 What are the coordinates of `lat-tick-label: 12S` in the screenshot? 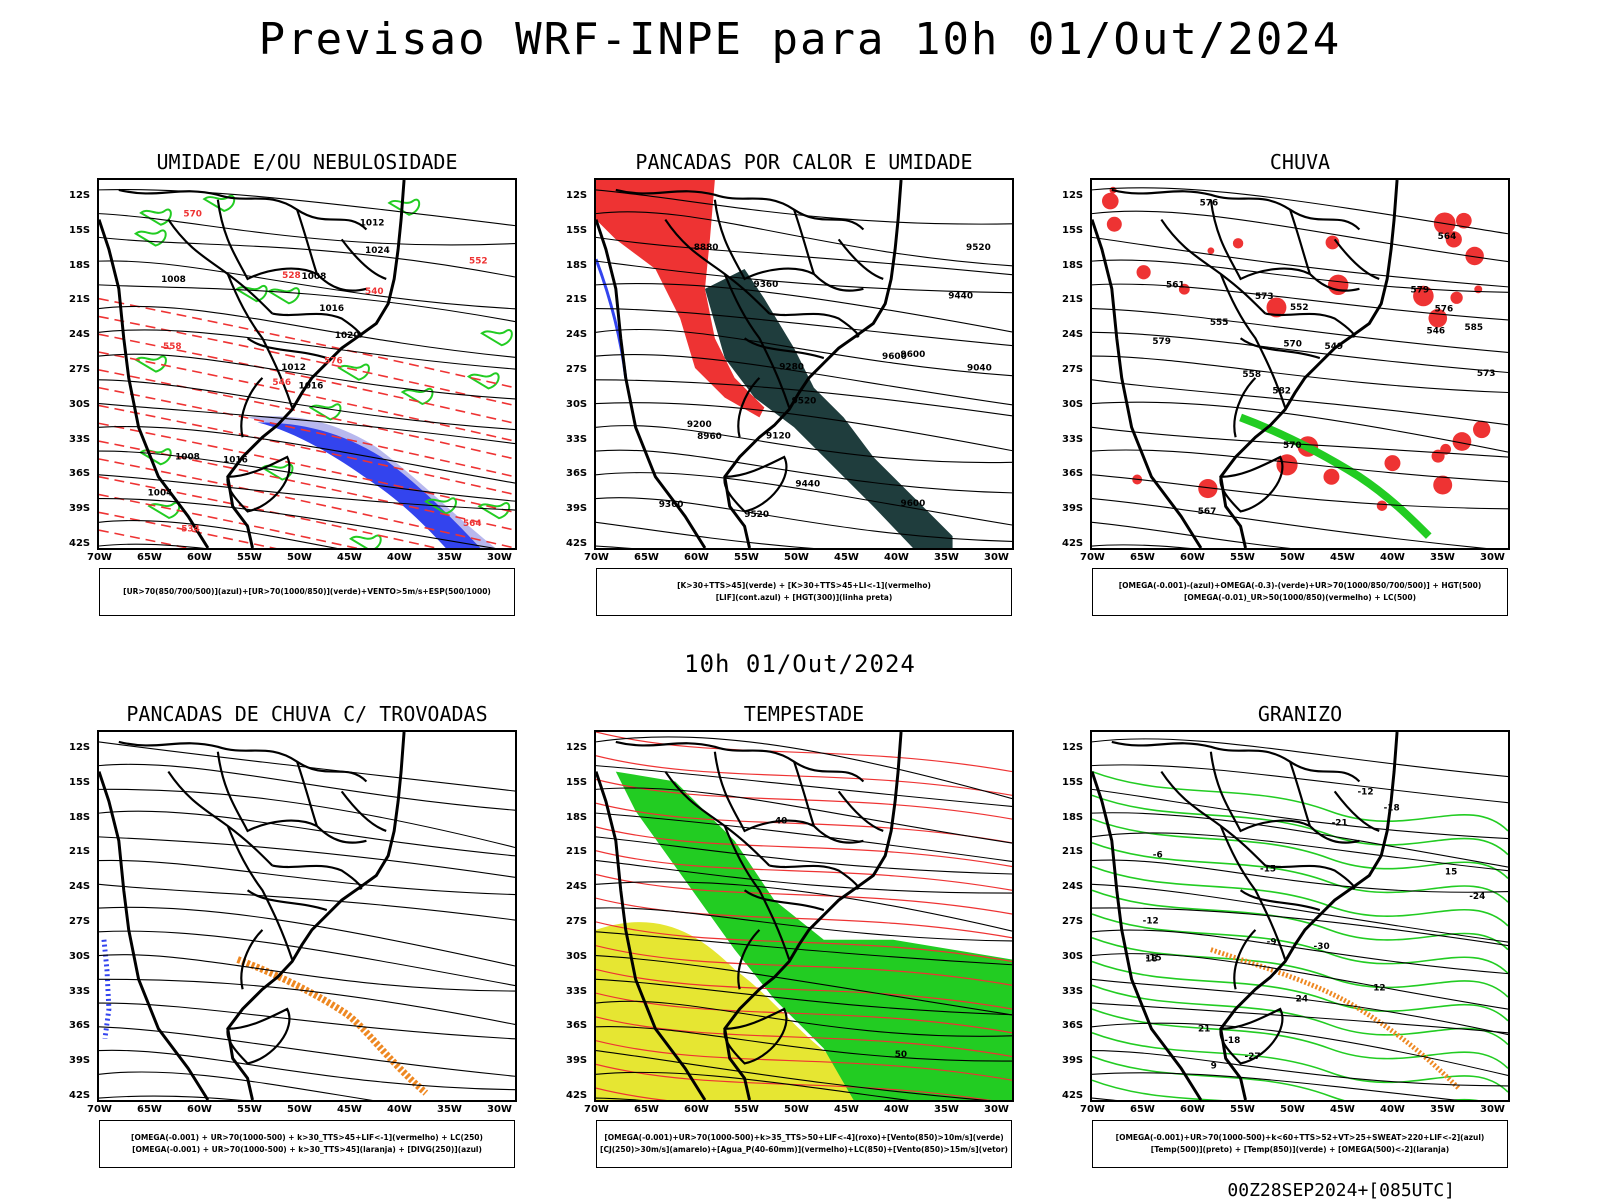 It's located at (577, 195).